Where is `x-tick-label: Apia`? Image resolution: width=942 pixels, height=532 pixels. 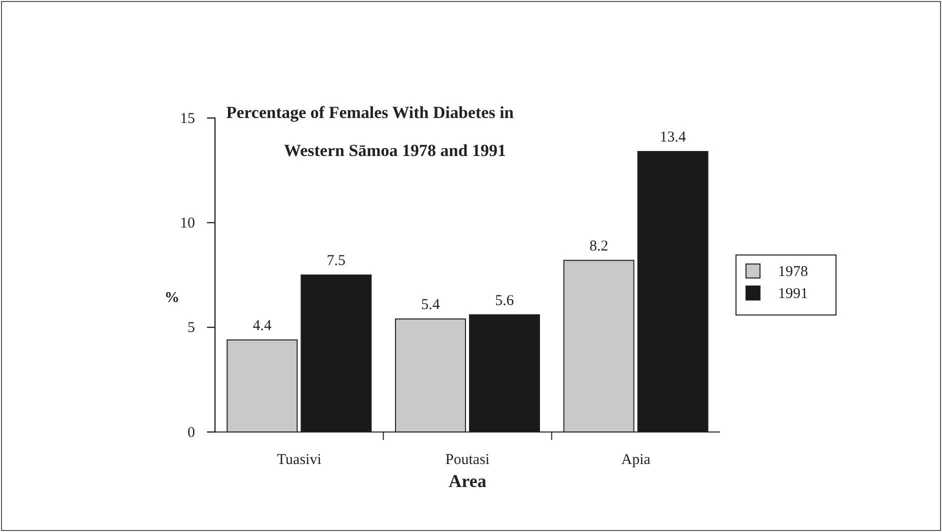
x-tick-label: Apia is located at coordinates (636, 460).